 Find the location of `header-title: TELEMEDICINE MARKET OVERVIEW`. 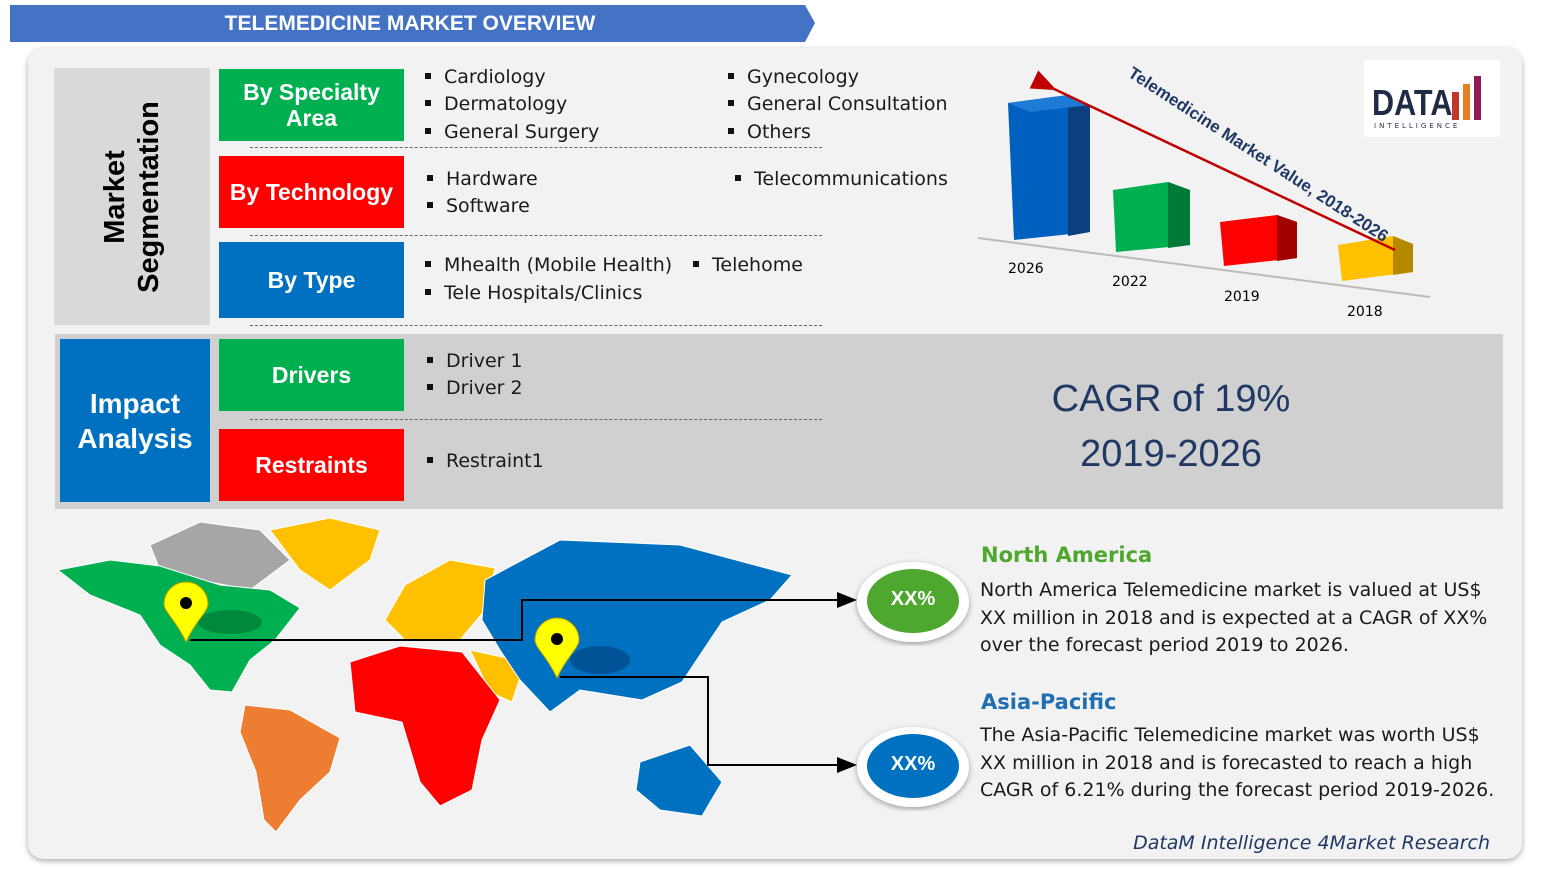

header-title: TELEMEDICINE MARKET OVERVIEW is located at coordinates (410, 23).